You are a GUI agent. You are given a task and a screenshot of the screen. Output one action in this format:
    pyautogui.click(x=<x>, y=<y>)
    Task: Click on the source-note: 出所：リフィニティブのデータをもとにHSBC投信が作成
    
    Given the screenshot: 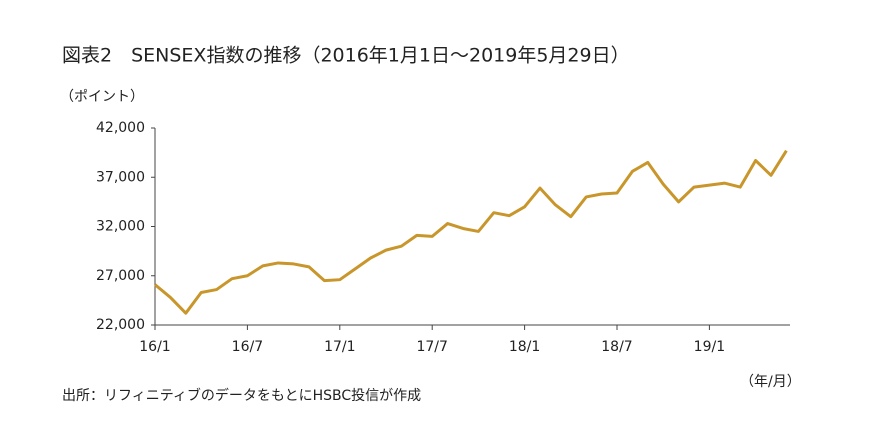 What is the action you would take?
    pyautogui.click(x=241, y=395)
    